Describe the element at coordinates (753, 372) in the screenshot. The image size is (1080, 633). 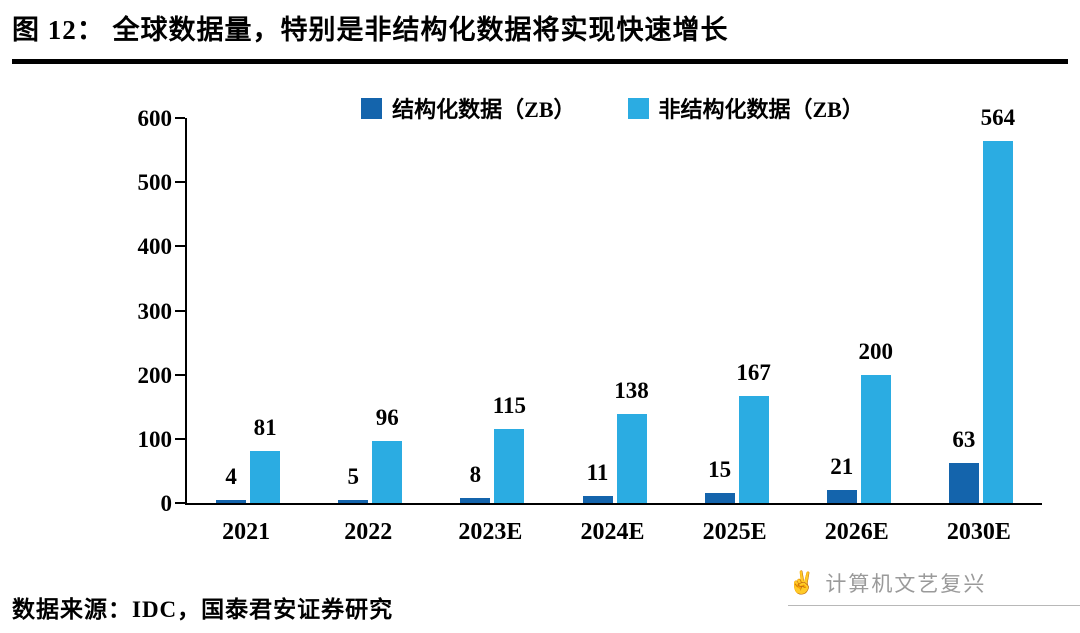
I see `bar-value-label: 167` at that location.